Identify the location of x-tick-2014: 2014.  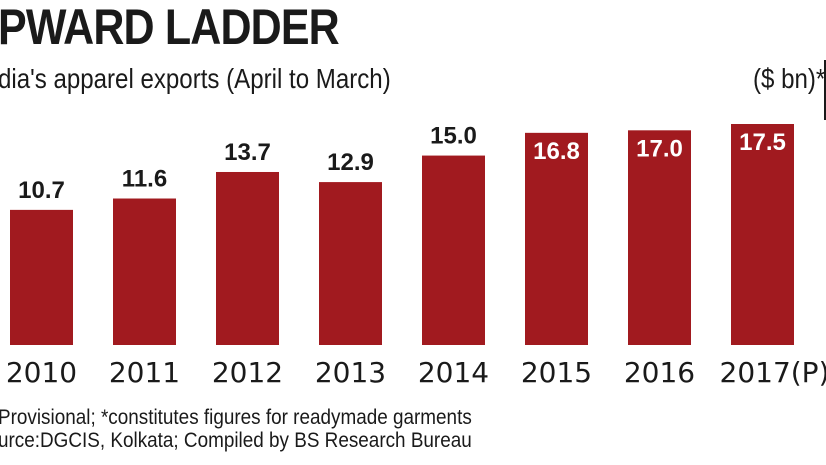
(453, 372).